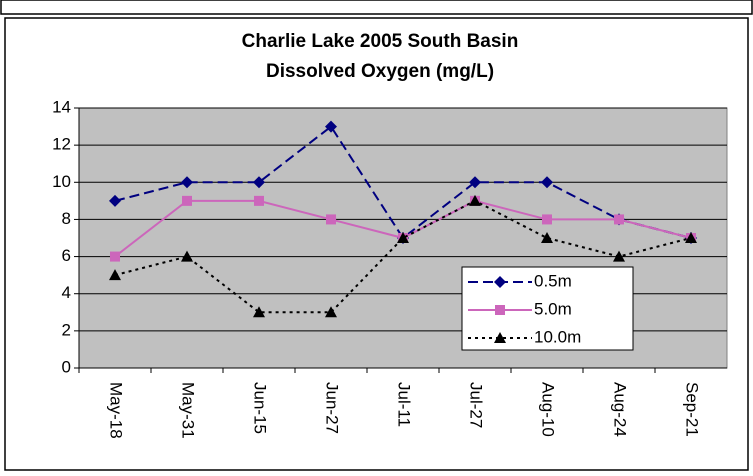 The image size is (753, 476). I want to click on legend-label: 0.5m, so click(553, 280).